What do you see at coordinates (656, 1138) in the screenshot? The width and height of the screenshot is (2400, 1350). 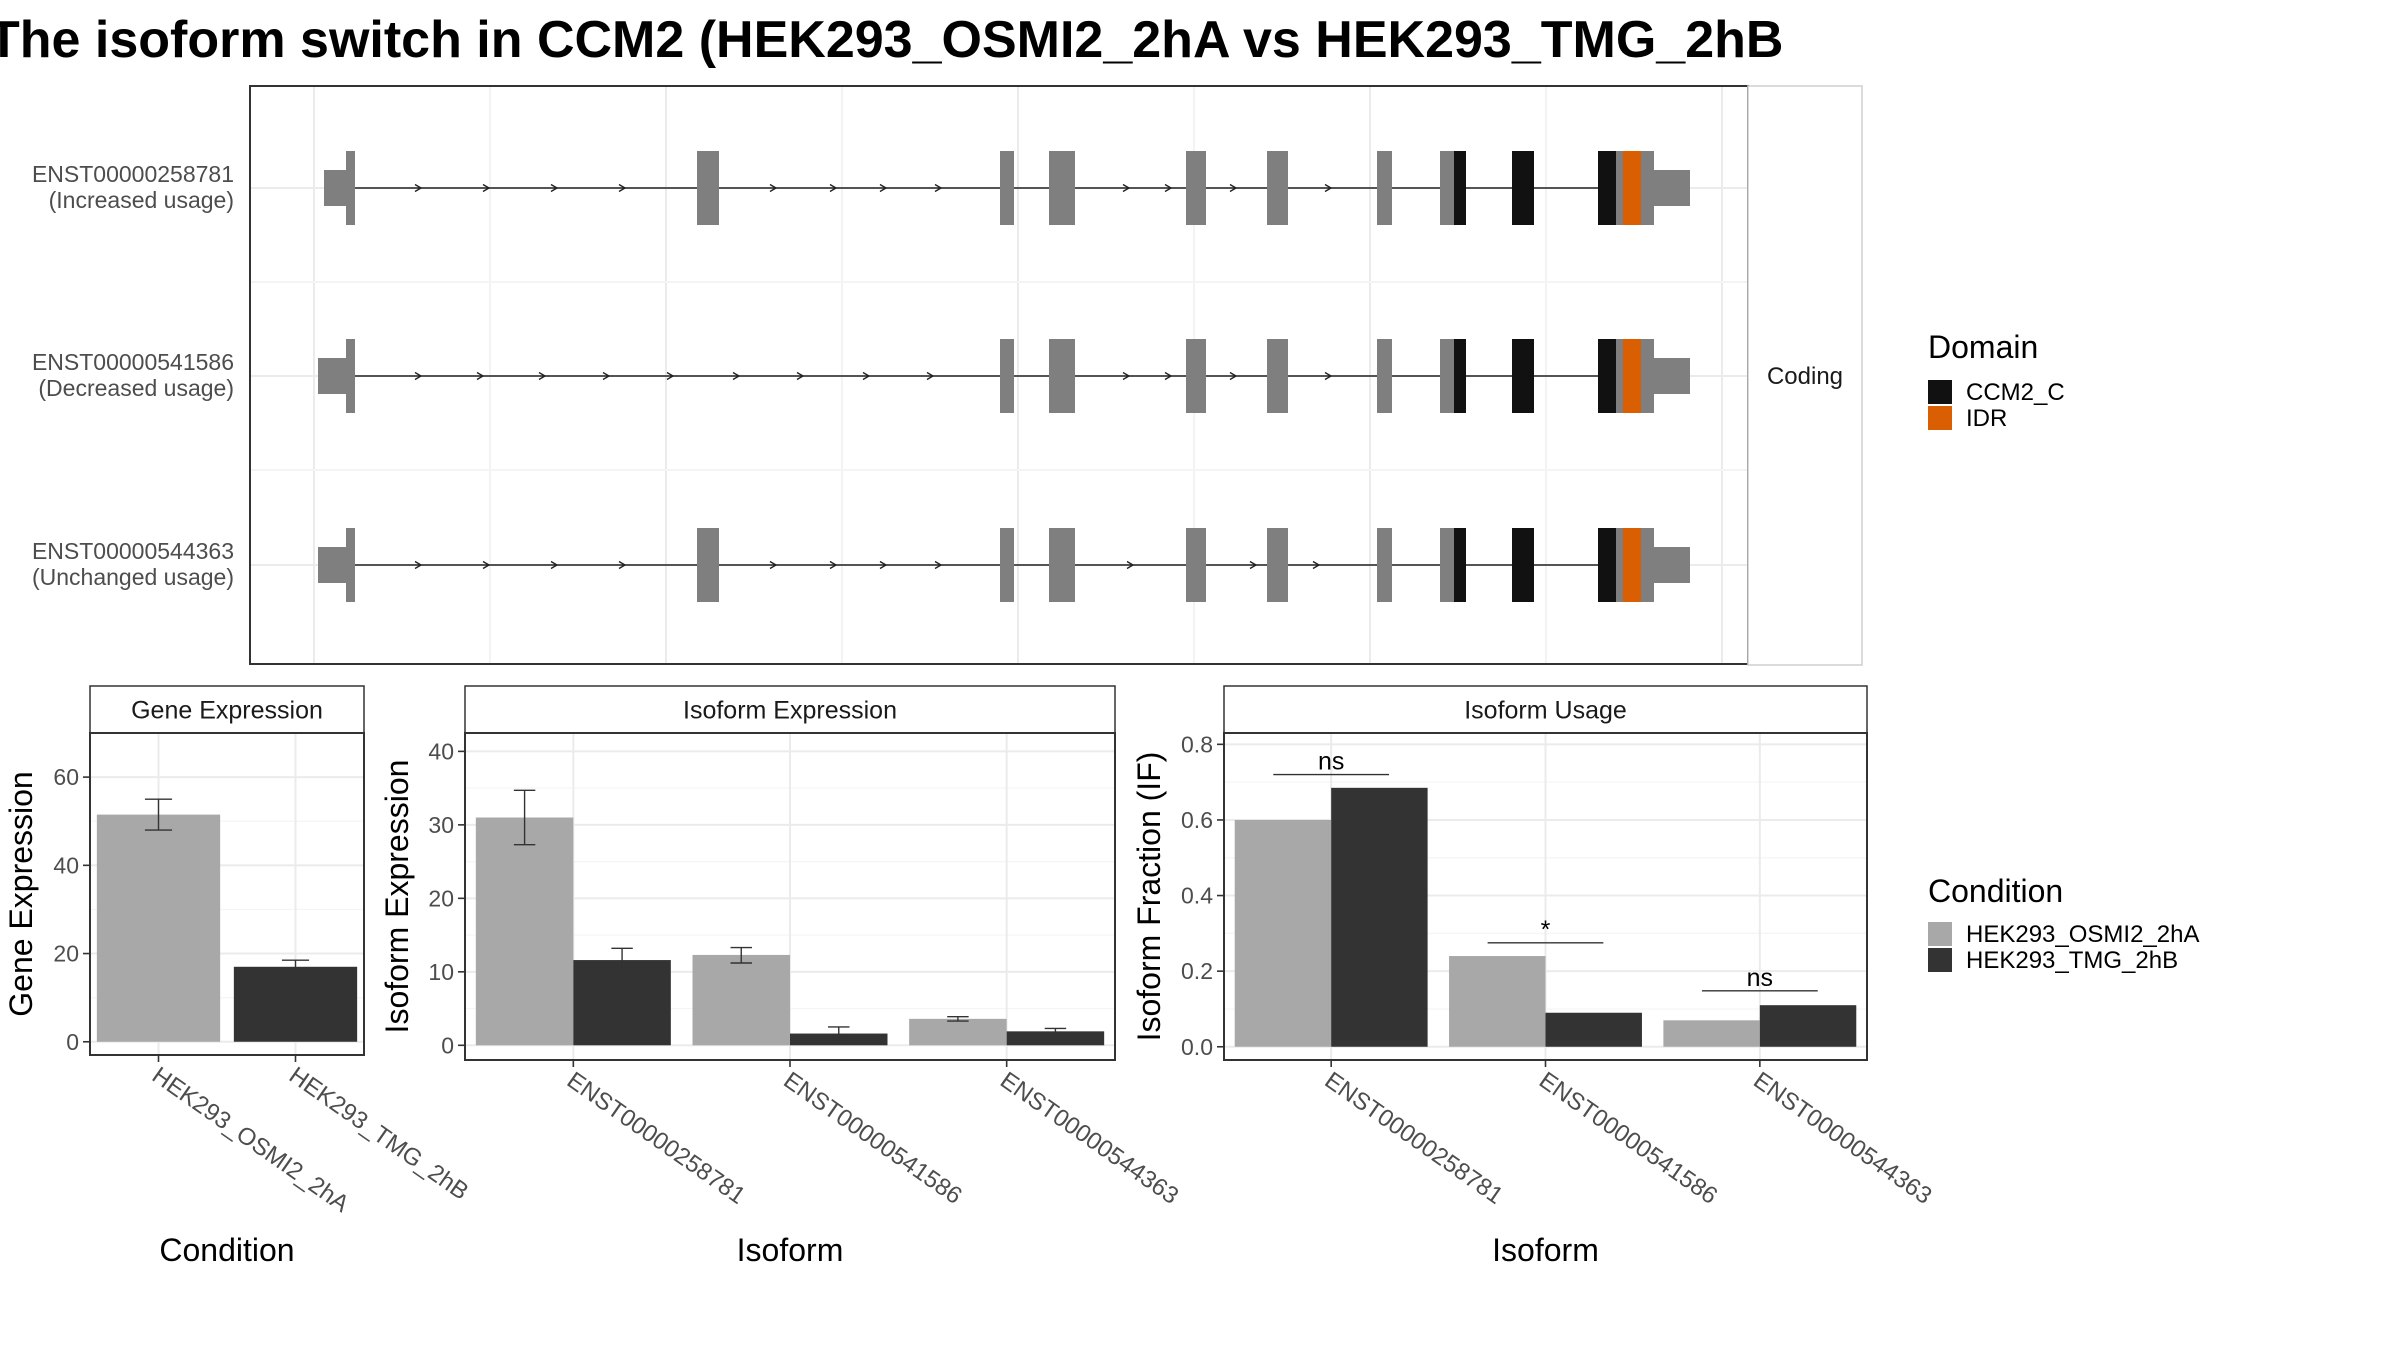 I see `x-tick-label: ENST00000258781` at bounding box center [656, 1138].